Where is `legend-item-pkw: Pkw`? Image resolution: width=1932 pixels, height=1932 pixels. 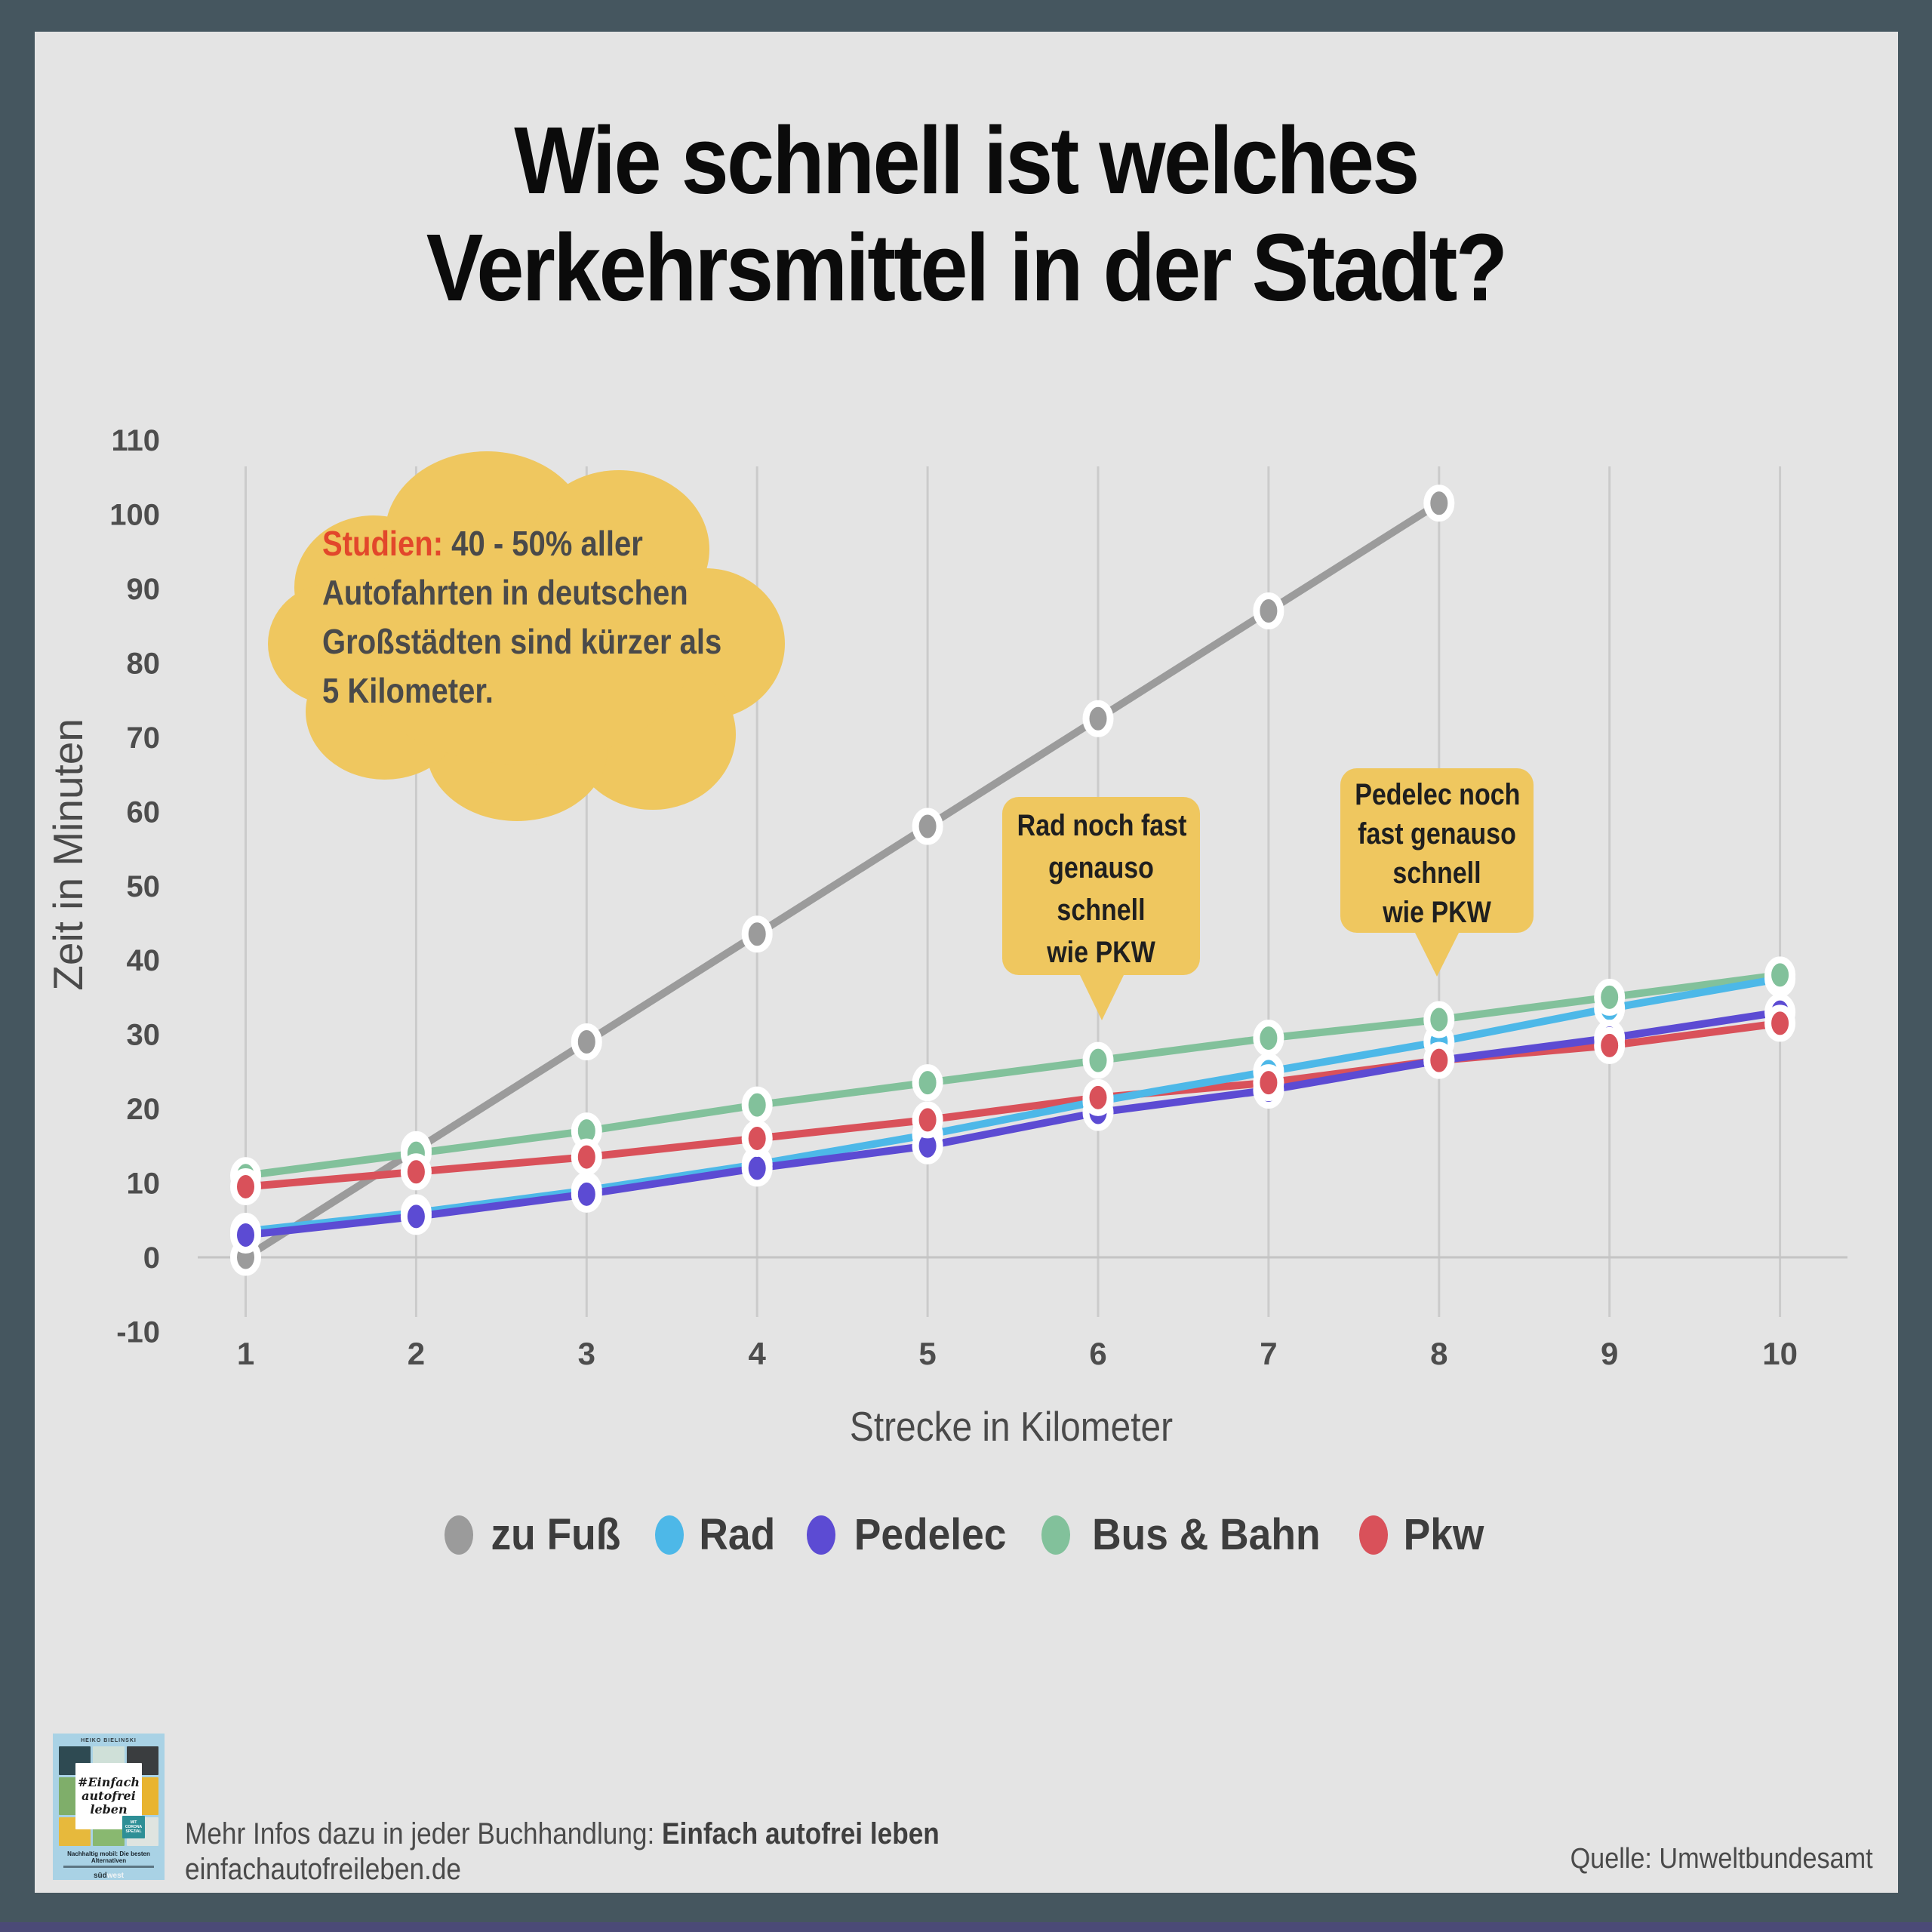
legend-item-pkw: Pkw is located at coordinates (1423, 1534).